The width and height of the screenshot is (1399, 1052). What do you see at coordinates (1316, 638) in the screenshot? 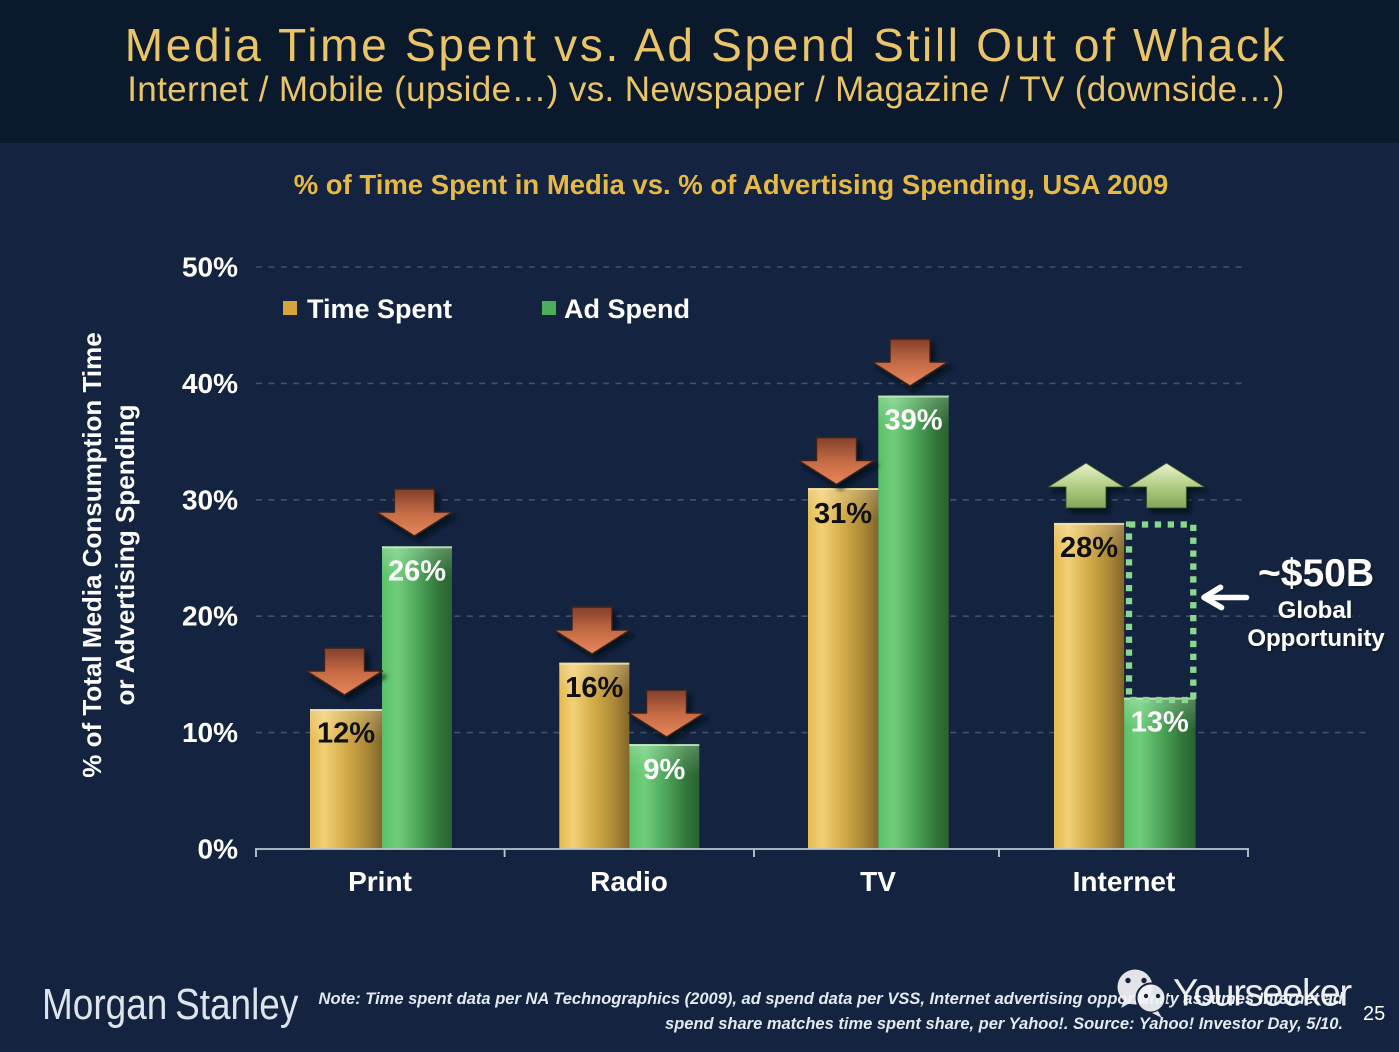
I see `svg-text: Opportunity` at bounding box center [1316, 638].